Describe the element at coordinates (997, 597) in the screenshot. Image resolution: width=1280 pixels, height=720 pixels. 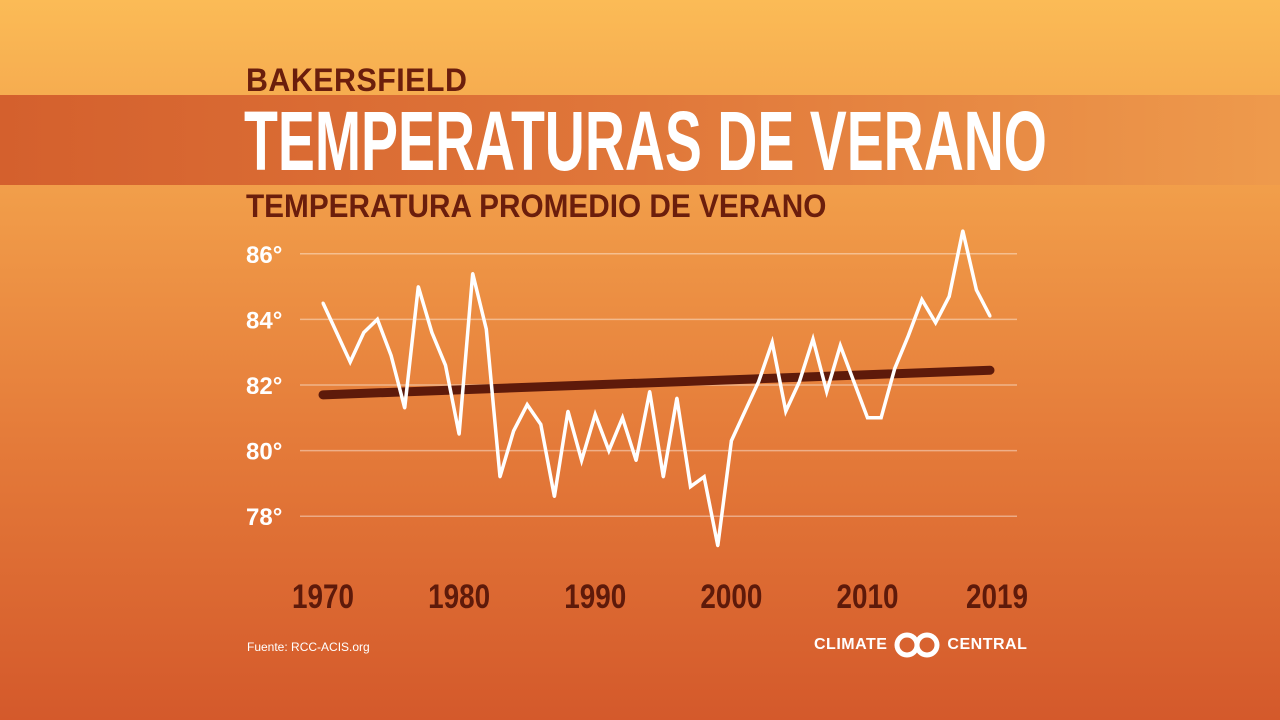
I see `x-tick-label: 2019` at that location.